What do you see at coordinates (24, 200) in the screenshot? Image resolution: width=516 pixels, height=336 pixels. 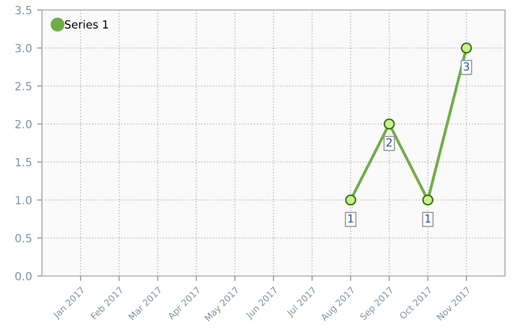 I see `y-tick-label: 1.0` at bounding box center [24, 200].